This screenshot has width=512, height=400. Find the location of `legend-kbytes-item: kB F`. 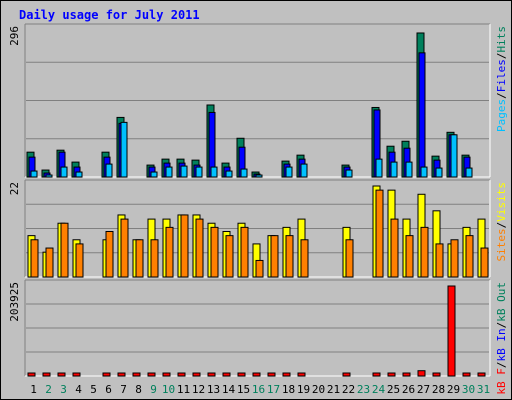

legend-kbytes-item: kB F is located at coordinates (501, 381).